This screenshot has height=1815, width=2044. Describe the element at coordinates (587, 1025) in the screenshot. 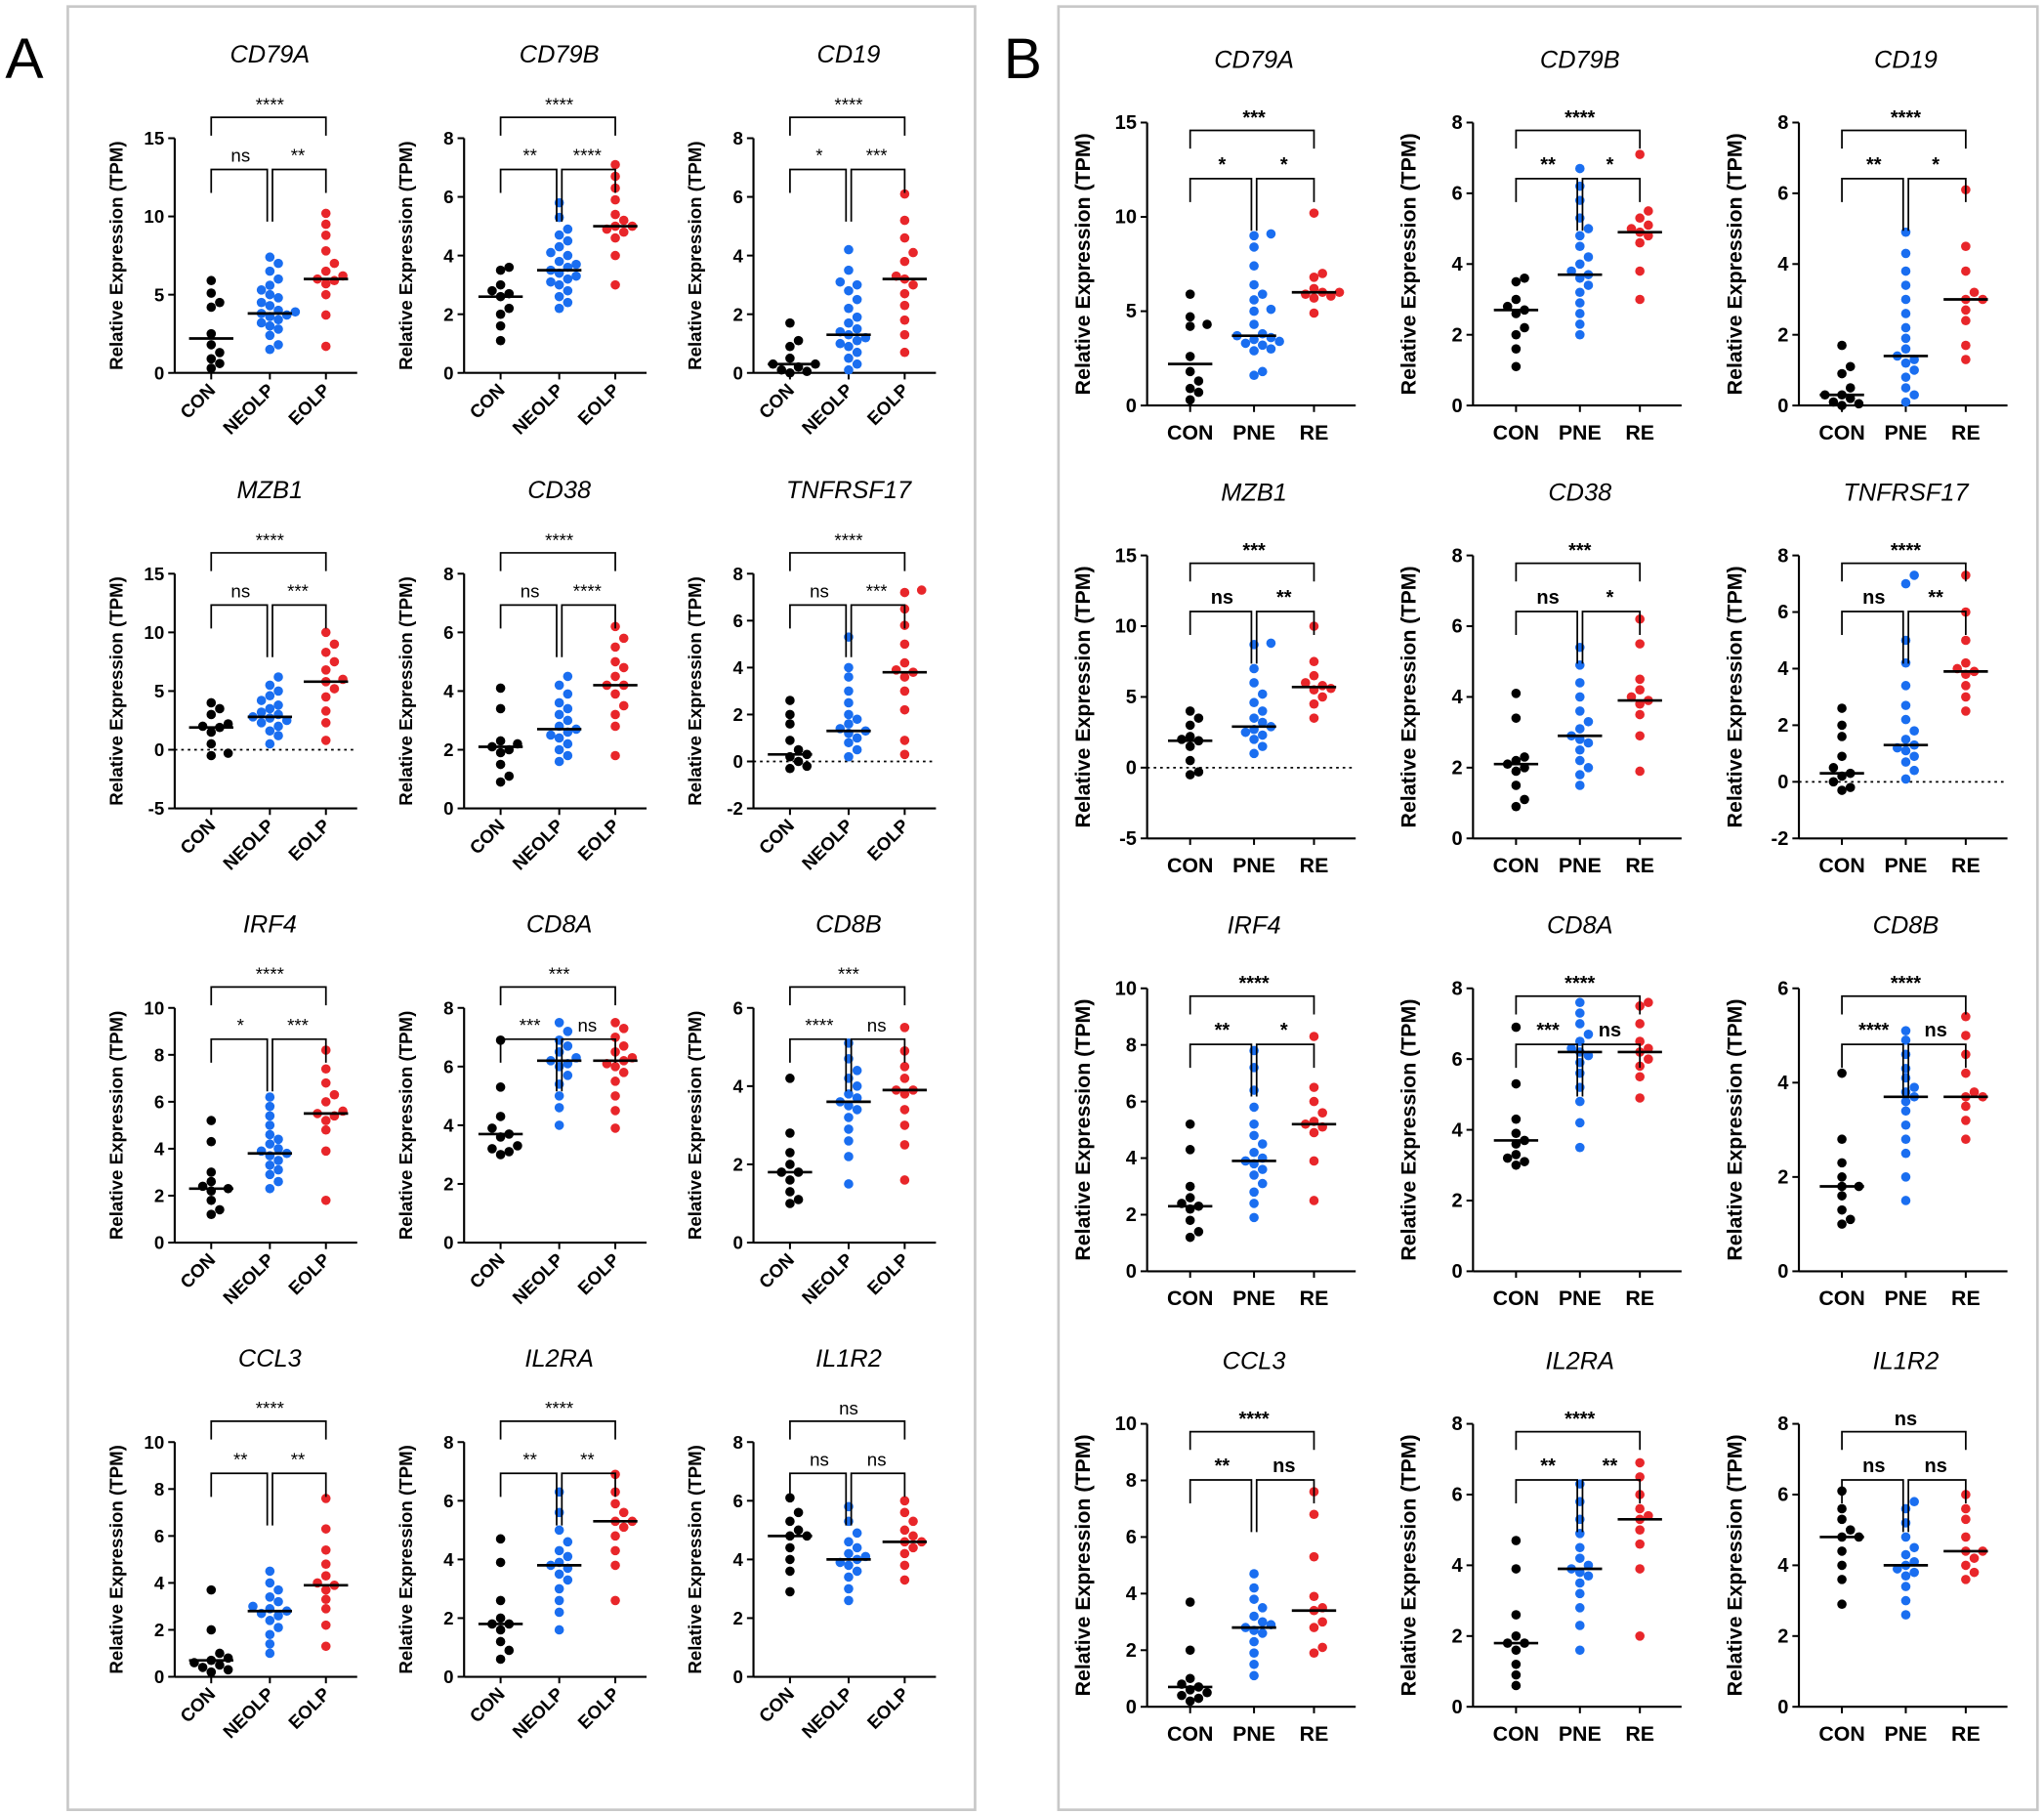

I see `significance-label-right: ns` at that location.